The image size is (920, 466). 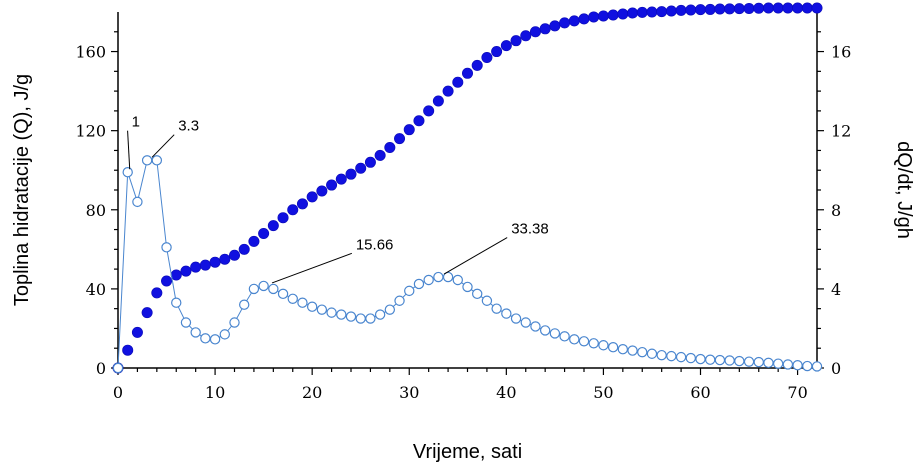 What do you see at coordinates (841, 131) in the screenshot?
I see `y-right-tick-label: 12` at bounding box center [841, 131].